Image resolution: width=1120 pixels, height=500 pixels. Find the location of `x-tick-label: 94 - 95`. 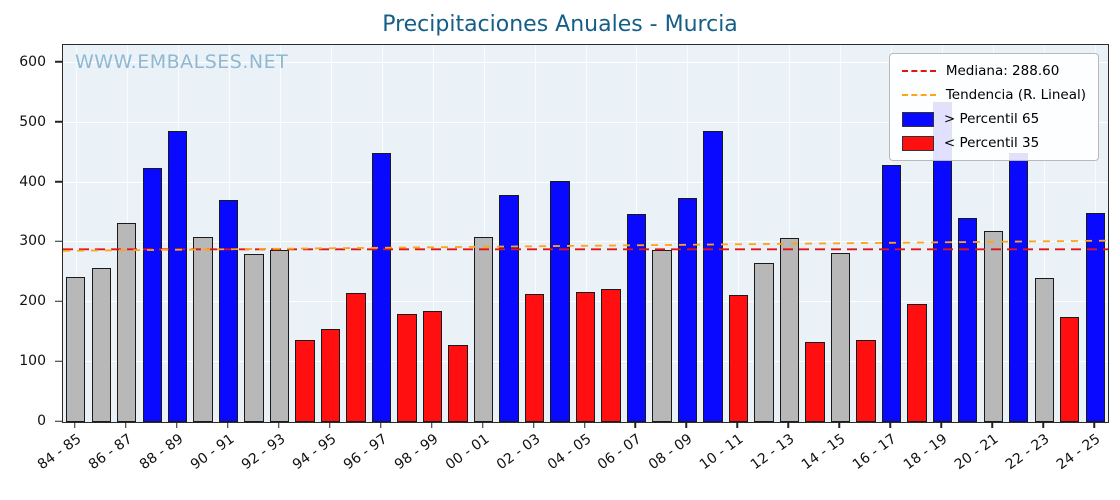

x-tick-label: 94 - 95 is located at coordinates (314, 452).